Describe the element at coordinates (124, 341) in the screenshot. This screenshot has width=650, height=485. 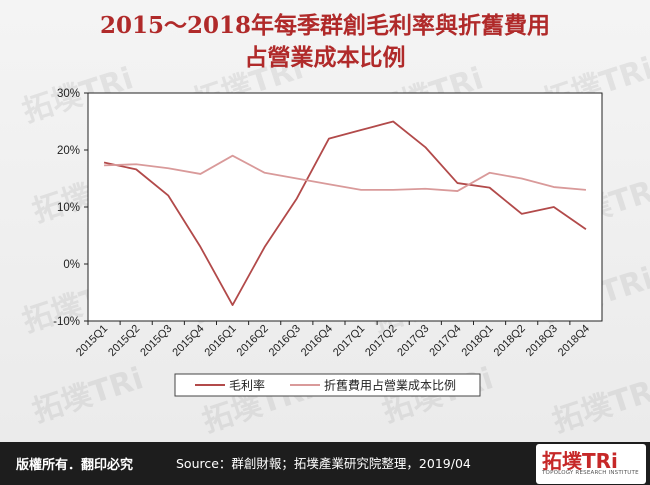
I see `x-tick-label: 2015Q2` at that location.